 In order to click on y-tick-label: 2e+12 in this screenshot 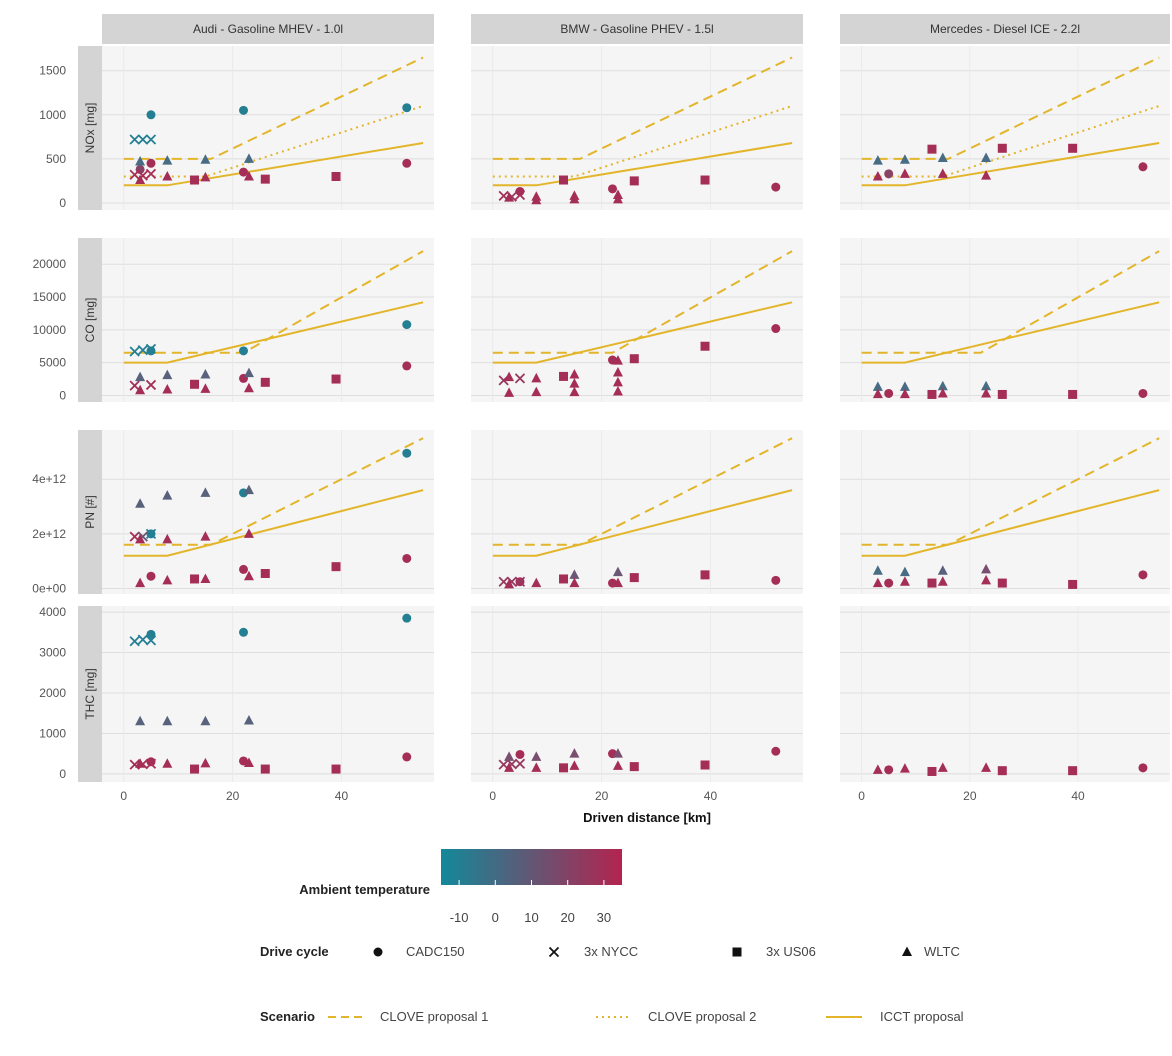, I will do `click(49, 534)`.